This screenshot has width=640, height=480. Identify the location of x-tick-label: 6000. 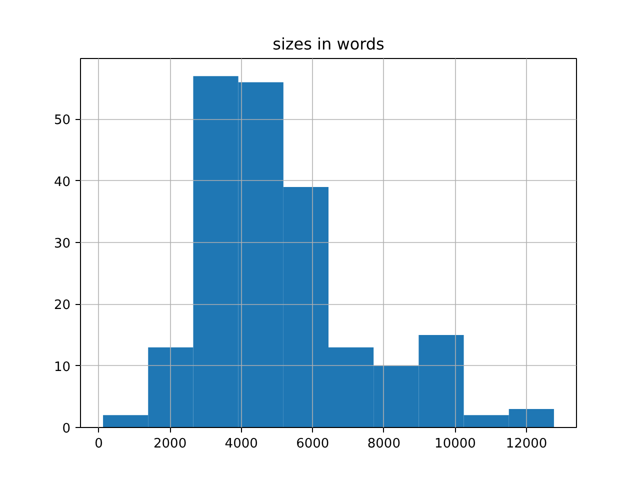
(313, 444).